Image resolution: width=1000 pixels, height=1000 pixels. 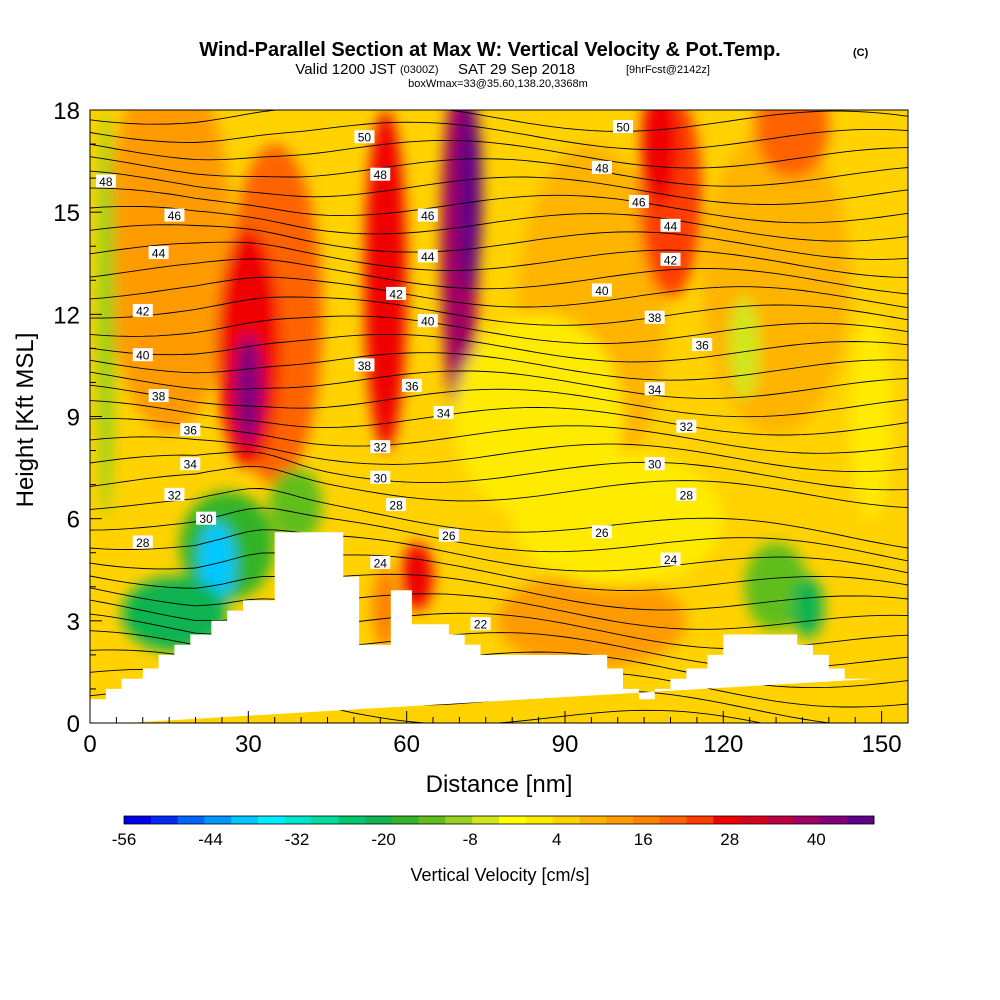 What do you see at coordinates (499, 875) in the screenshot?
I see `colorbar-label: Vertical Velocity [cm/s]` at bounding box center [499, 875].